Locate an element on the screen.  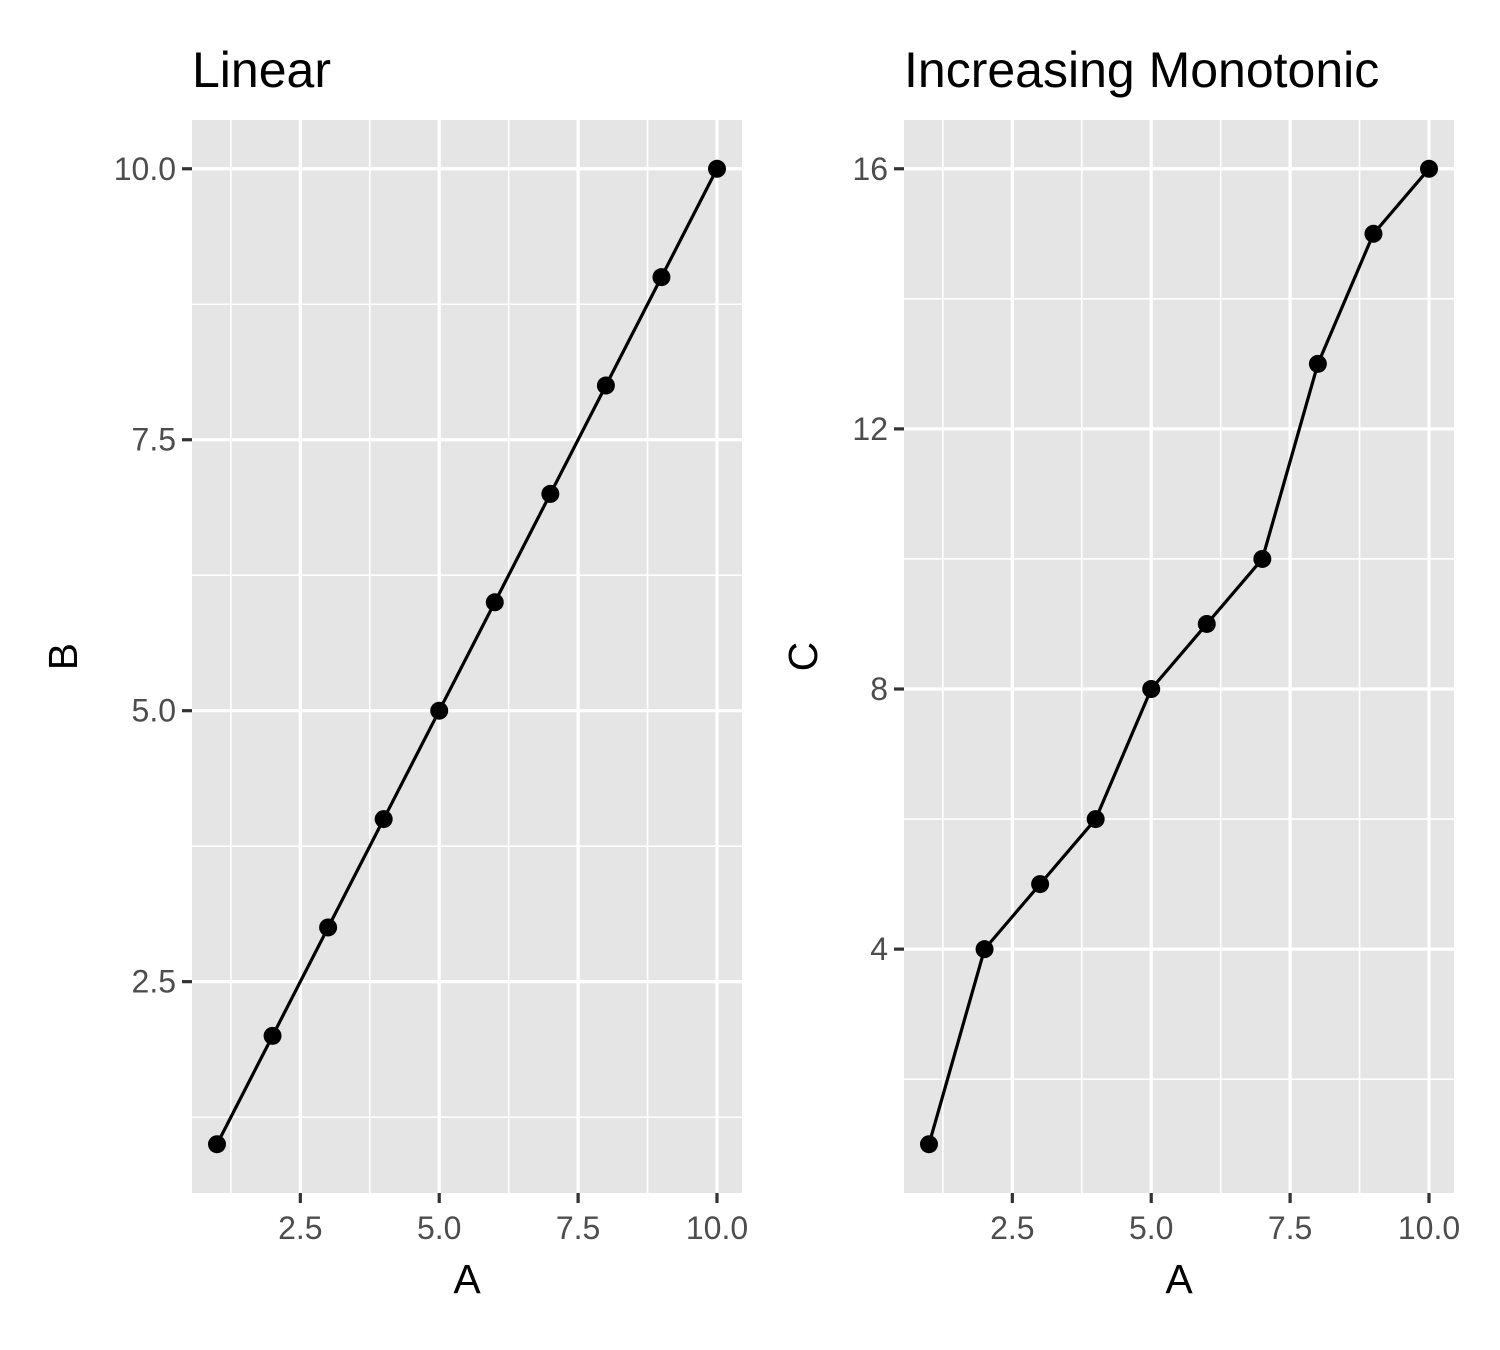
panel-title: Linear is located at coordinates (261, 70).